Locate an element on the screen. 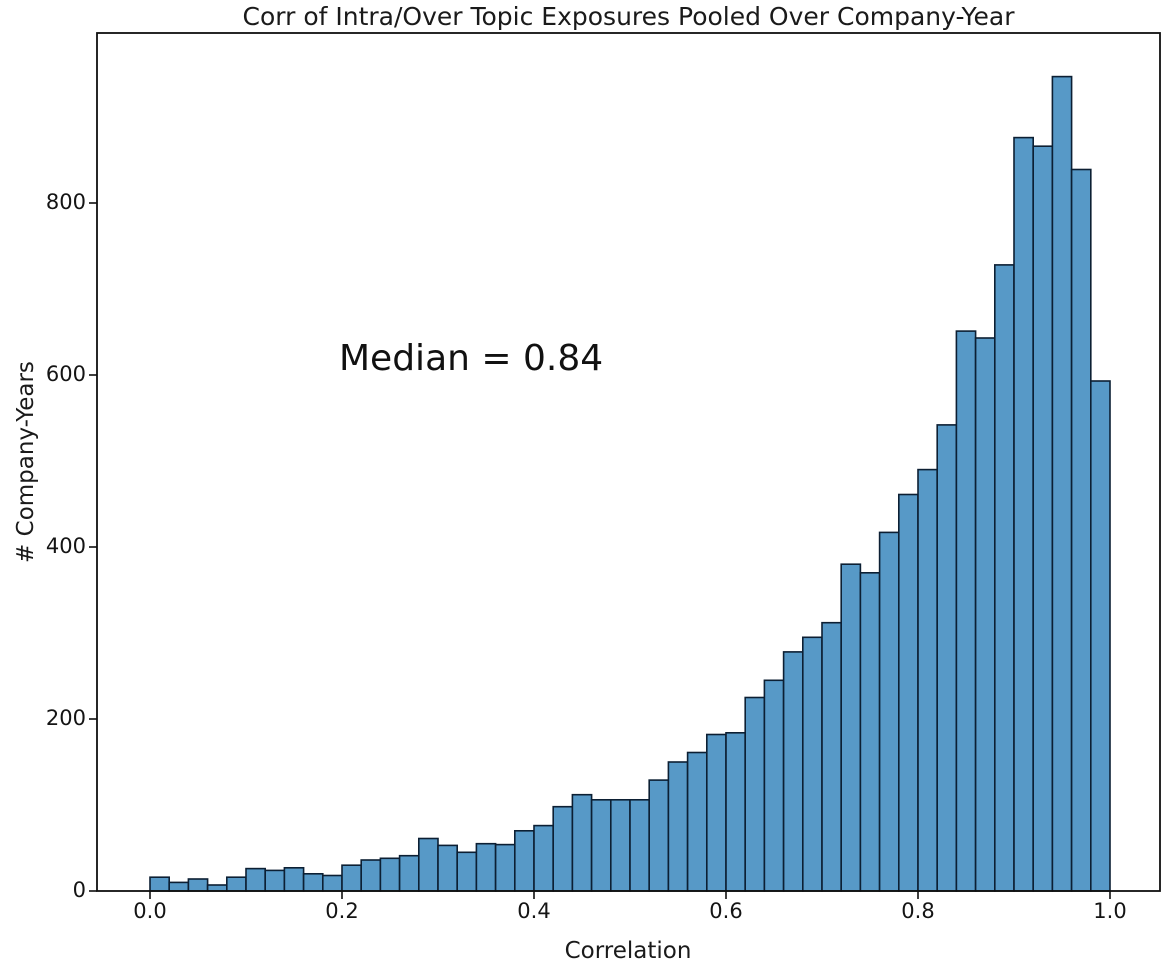 The height and width of the screenshot is (978, 1167). x-tick-label: 1.0 is located at coordinates (1110, 911).